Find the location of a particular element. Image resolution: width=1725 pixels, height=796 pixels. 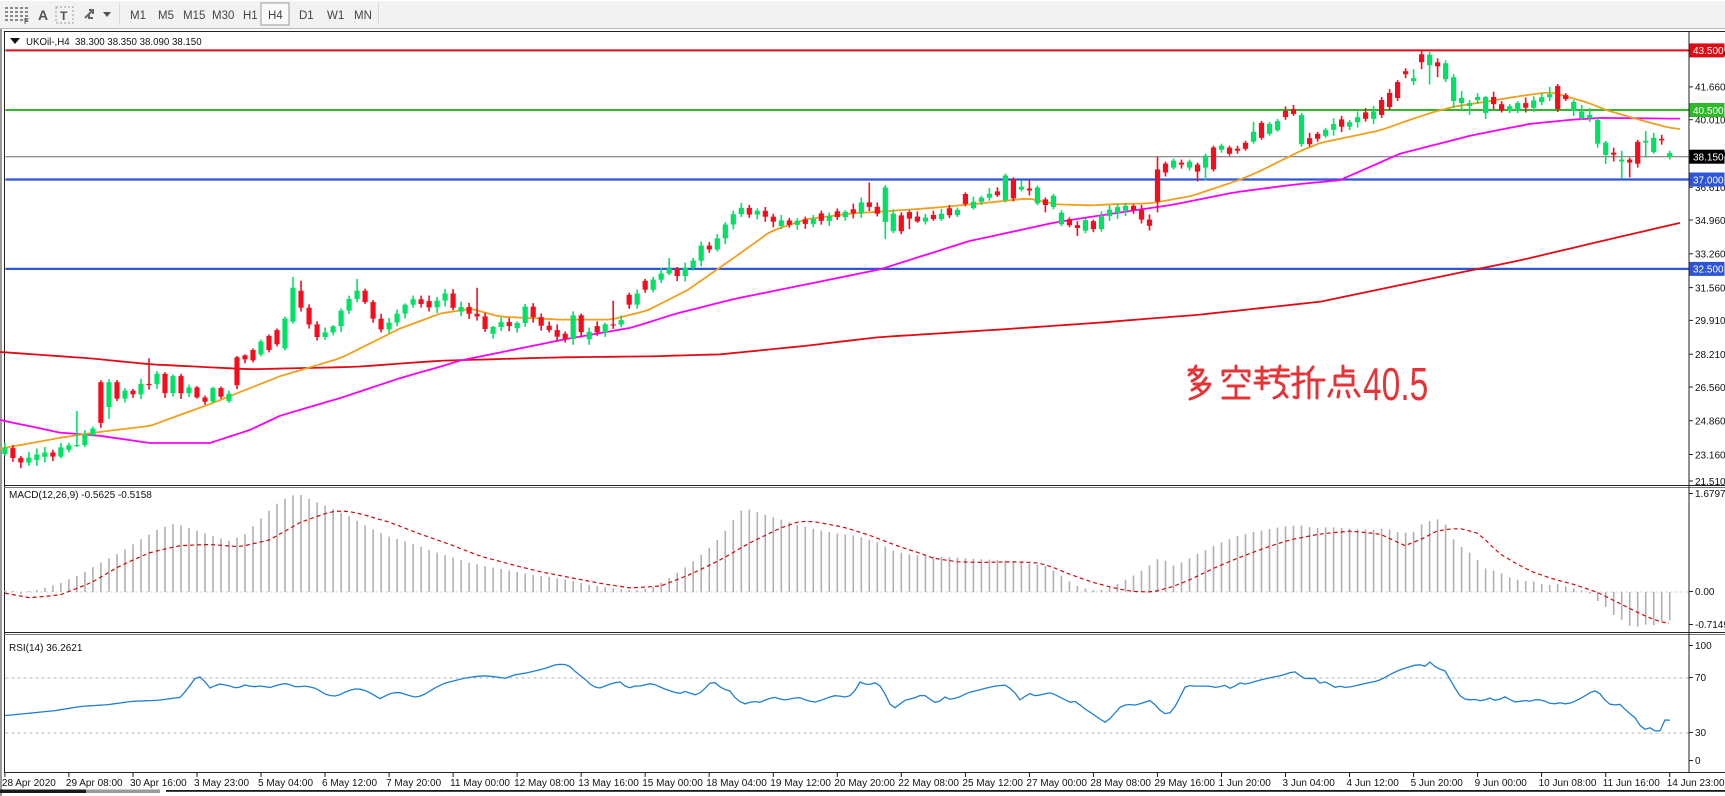

svg-text: MACD(12,26,9) -0.5625 -0.5158 is located at coordinates (80, 495).